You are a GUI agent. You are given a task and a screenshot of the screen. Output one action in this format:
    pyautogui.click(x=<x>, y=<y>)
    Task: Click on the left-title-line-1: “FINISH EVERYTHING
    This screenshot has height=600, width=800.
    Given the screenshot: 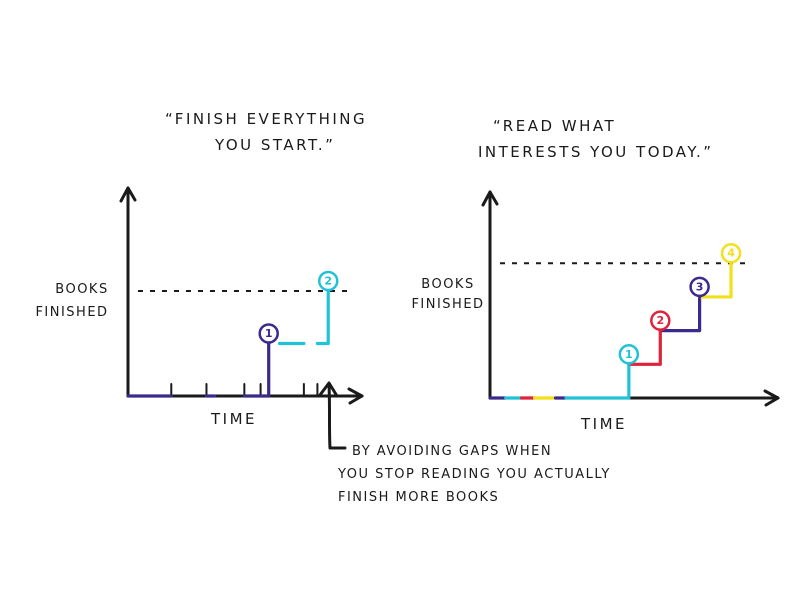 What is the action you would take?
    pyautogui.click(x=266, y=119)
    